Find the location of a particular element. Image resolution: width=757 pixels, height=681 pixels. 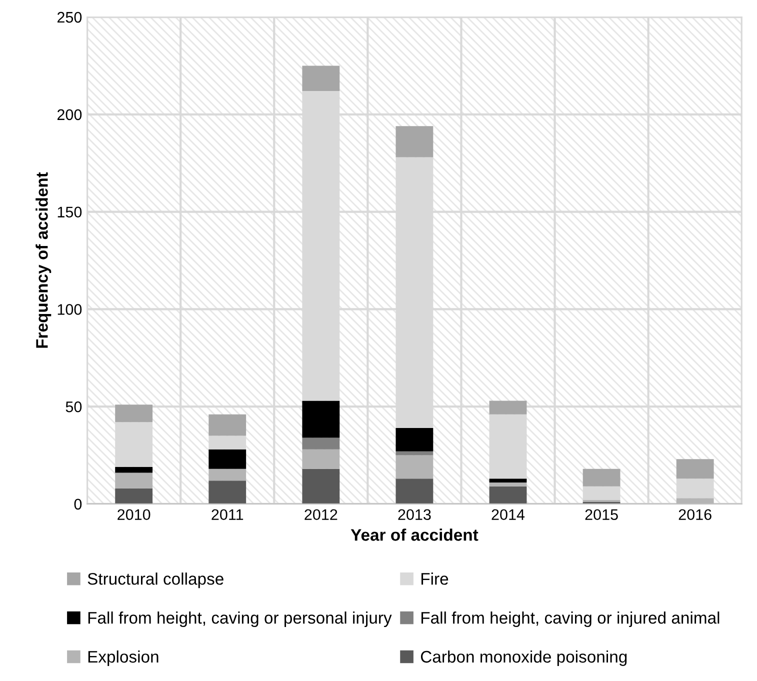

legend-label: Carbon monoxide poisoning is located at coordinates (523, 658).